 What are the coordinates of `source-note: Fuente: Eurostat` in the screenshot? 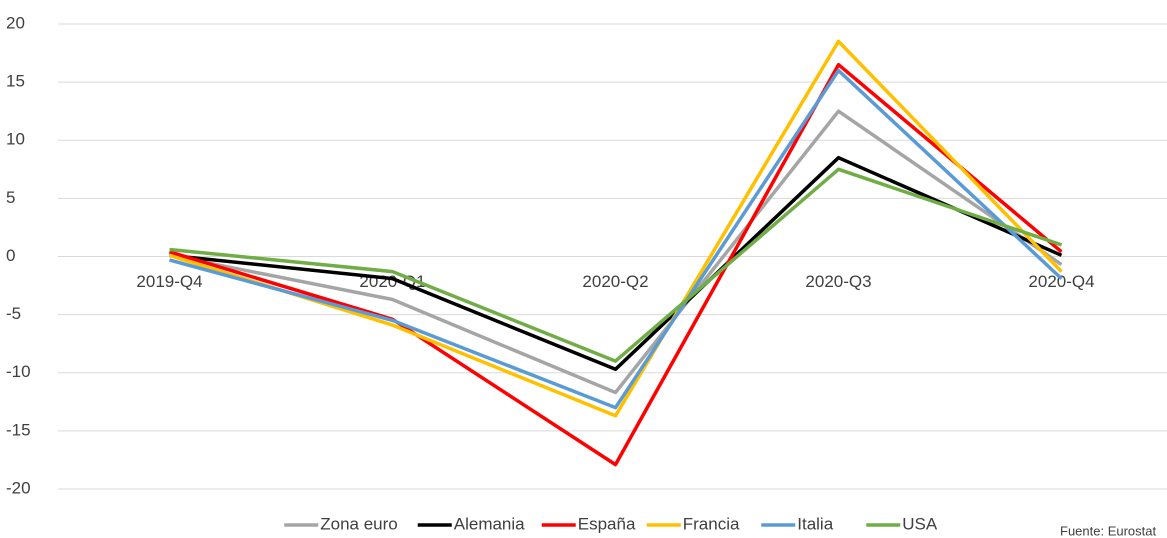 It's located at (1108, 530).